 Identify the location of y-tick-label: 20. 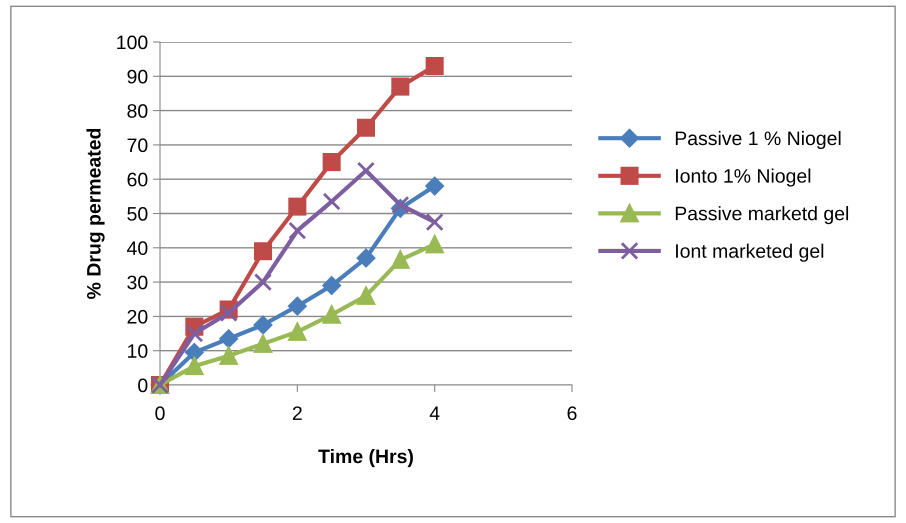
(138, 317).